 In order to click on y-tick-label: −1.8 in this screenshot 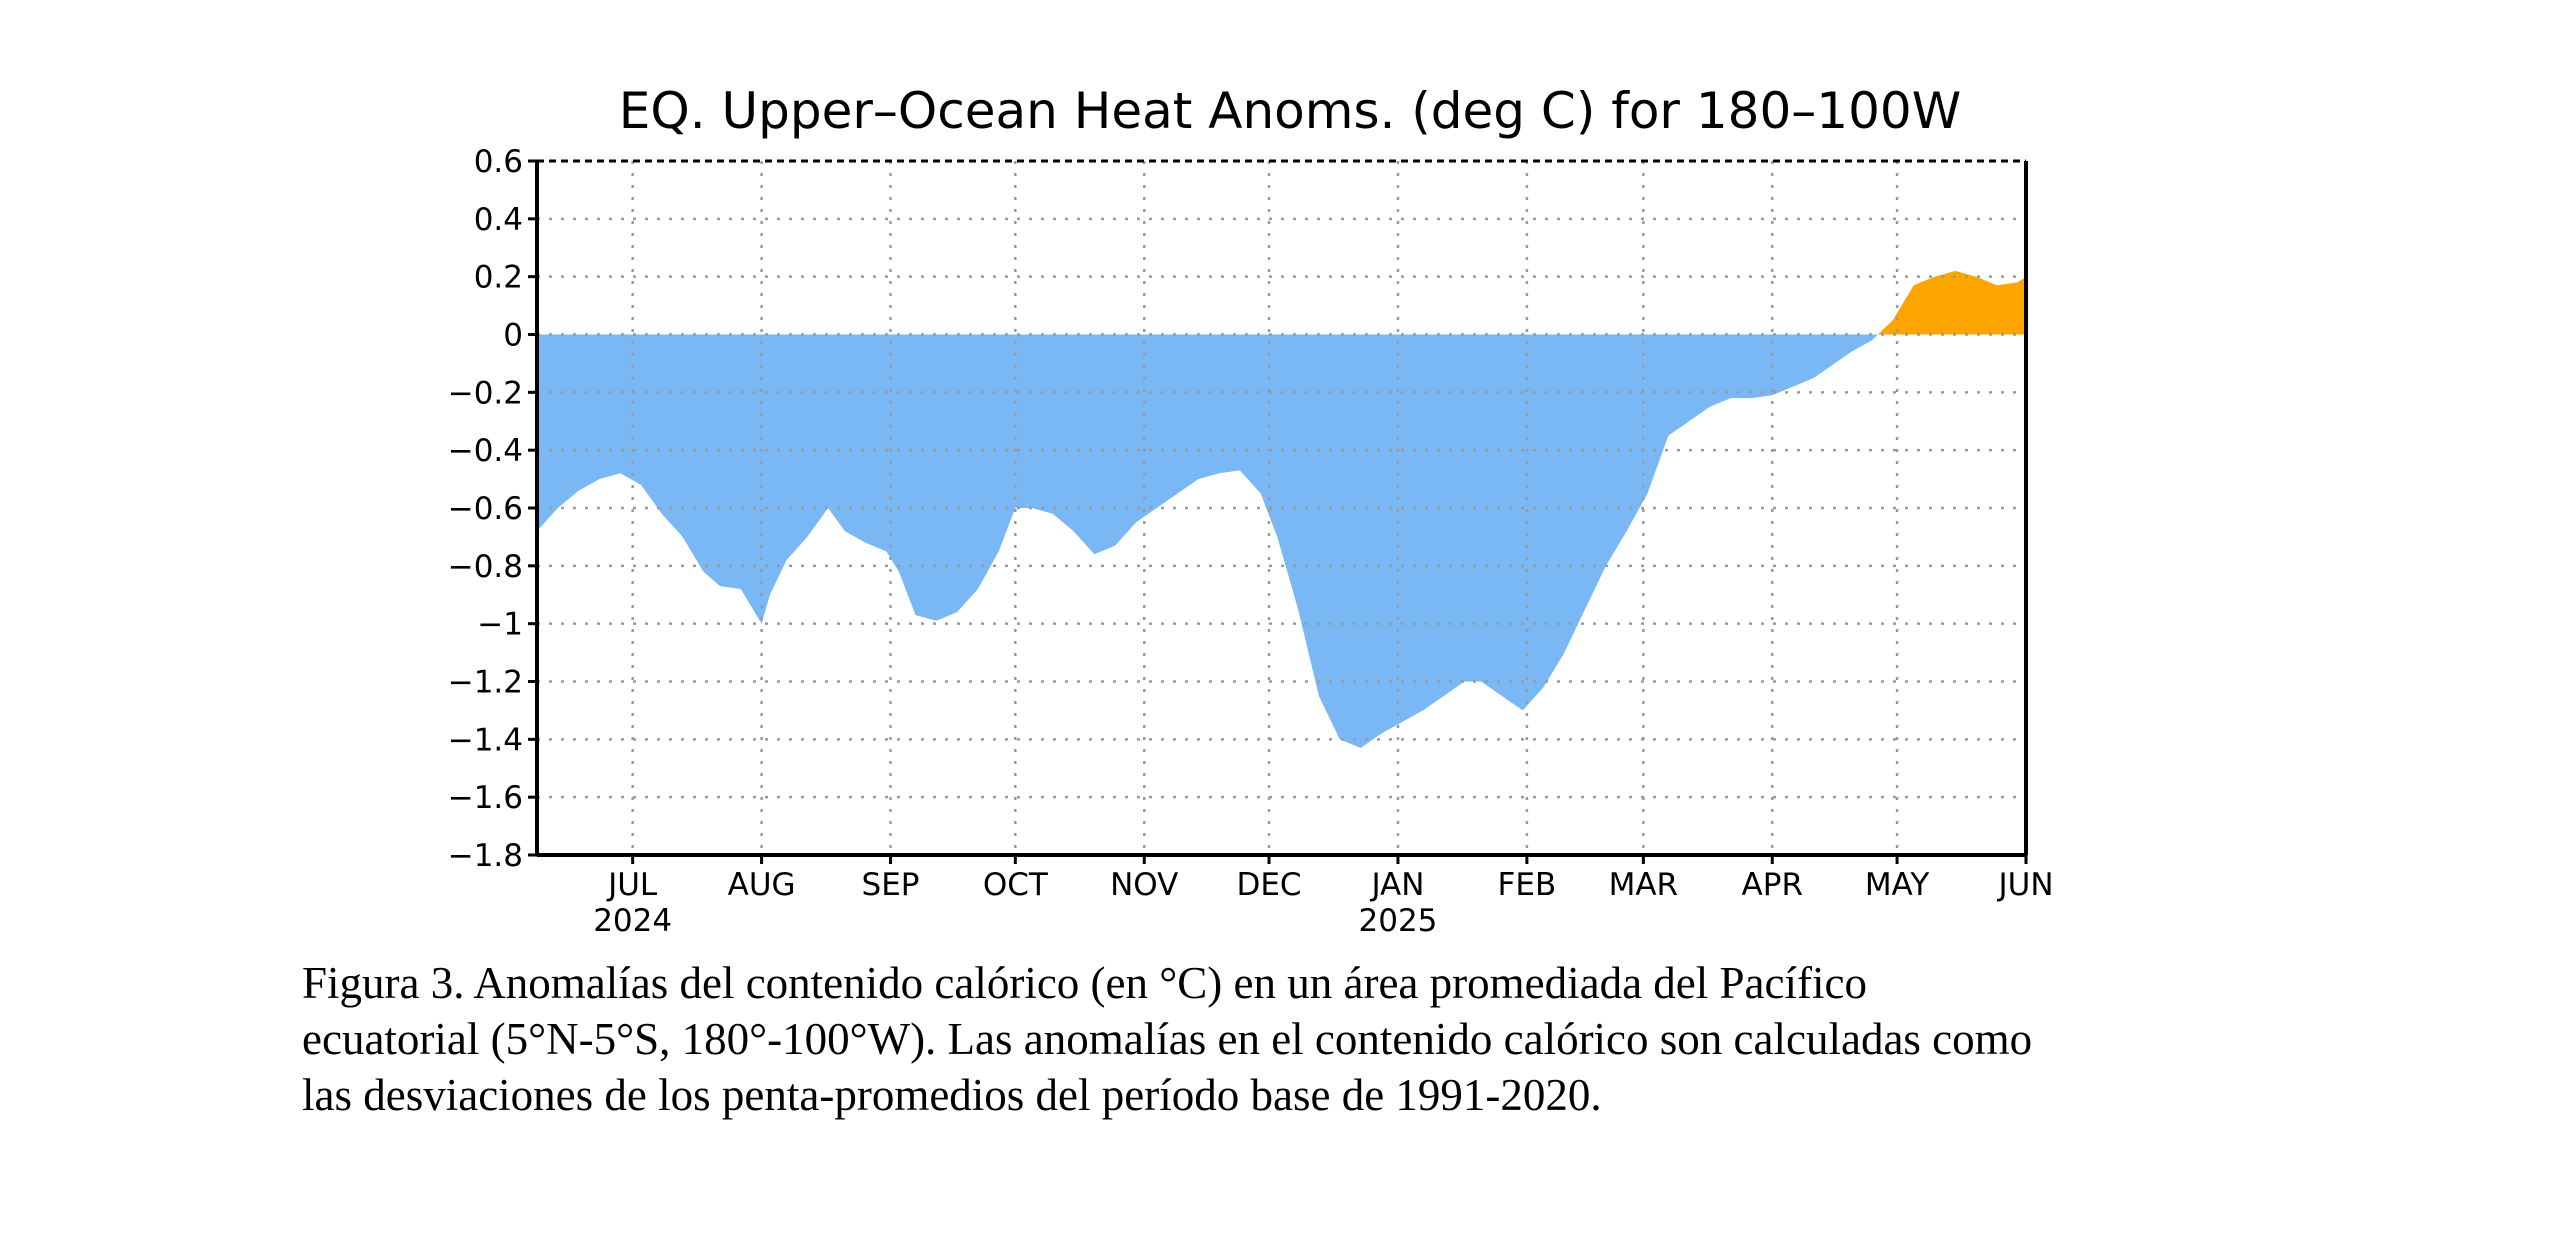, I will do `click(485, 856)`.